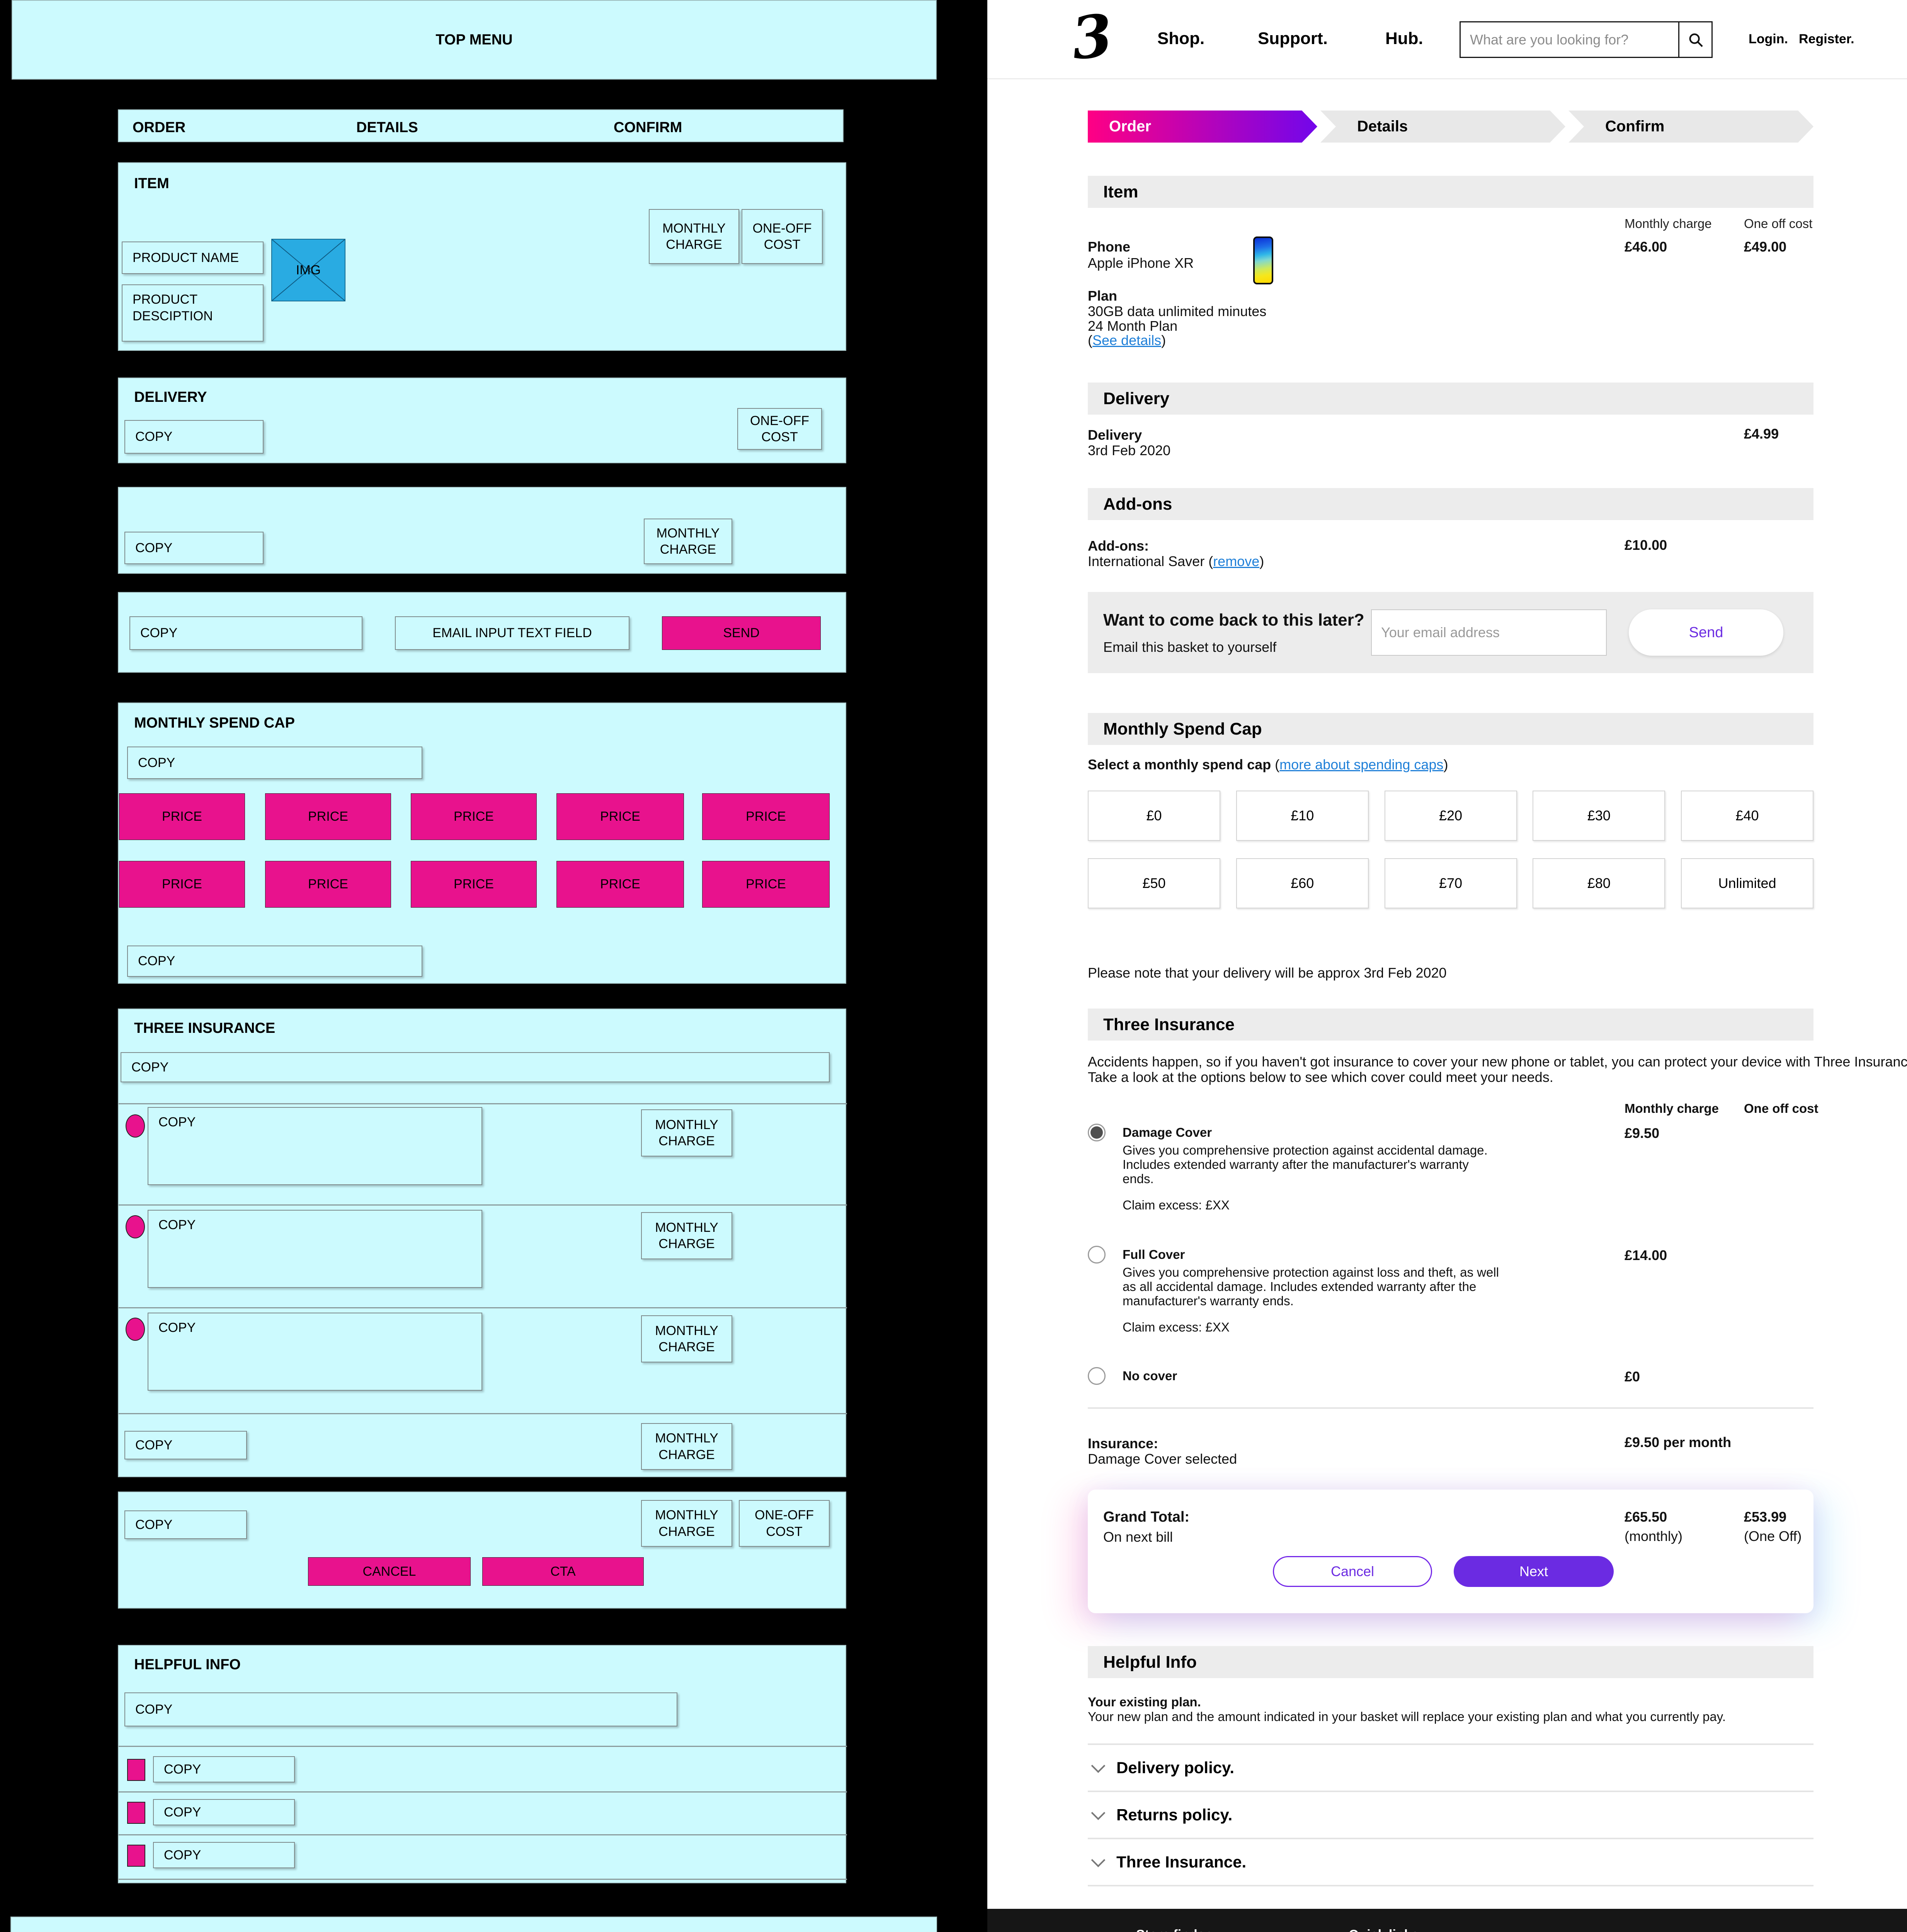 The image size is (1907, 1932). What do you see at coordinates (1208, 1301) in the screenshot?
I see `full-desc-3: manufacturer's warranty ends.` at bounding box center [1208, 1301].